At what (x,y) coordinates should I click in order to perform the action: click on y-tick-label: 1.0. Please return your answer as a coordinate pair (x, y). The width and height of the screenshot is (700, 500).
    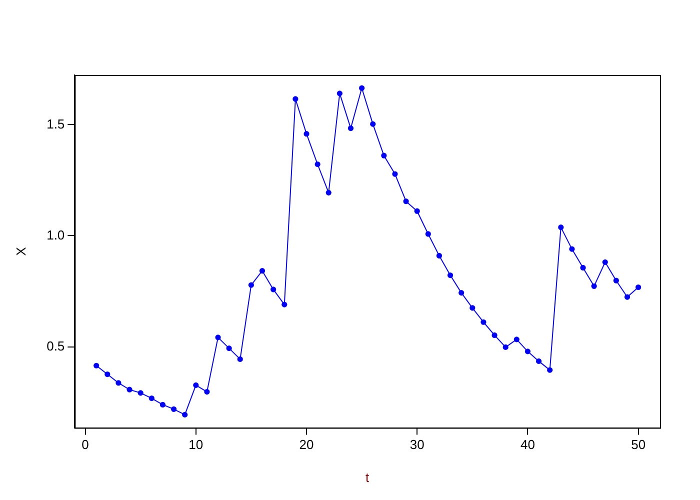
    Looking at the image, I should click on (55, 234).